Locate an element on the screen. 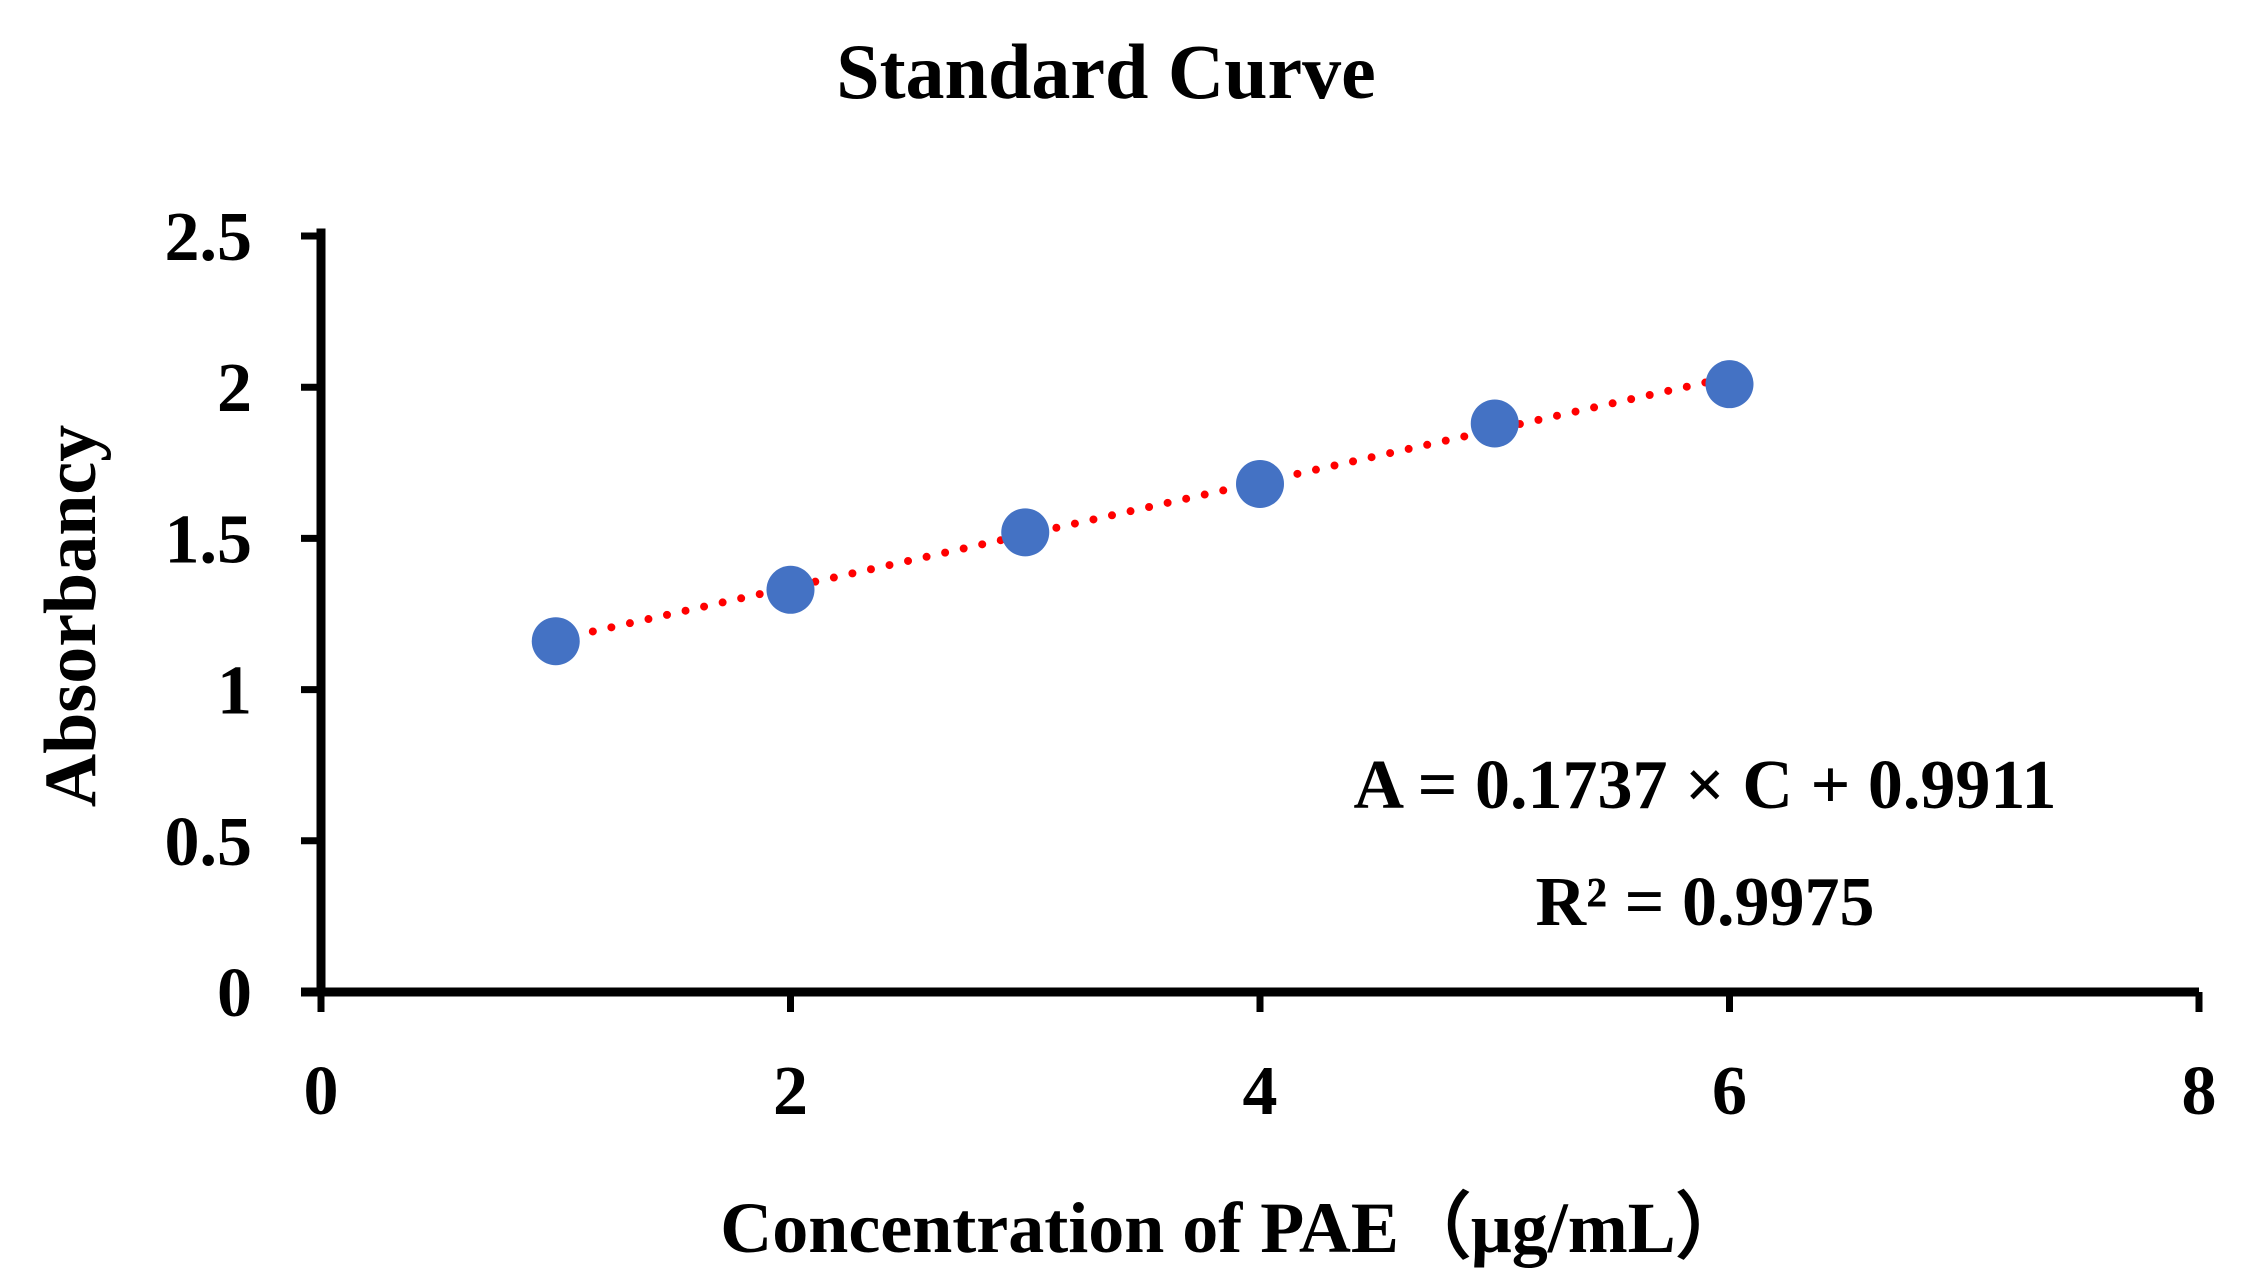 This screenshot has height=1284, width=2252. y-tick-label: 1.5 is located at coordinates (209, 539).